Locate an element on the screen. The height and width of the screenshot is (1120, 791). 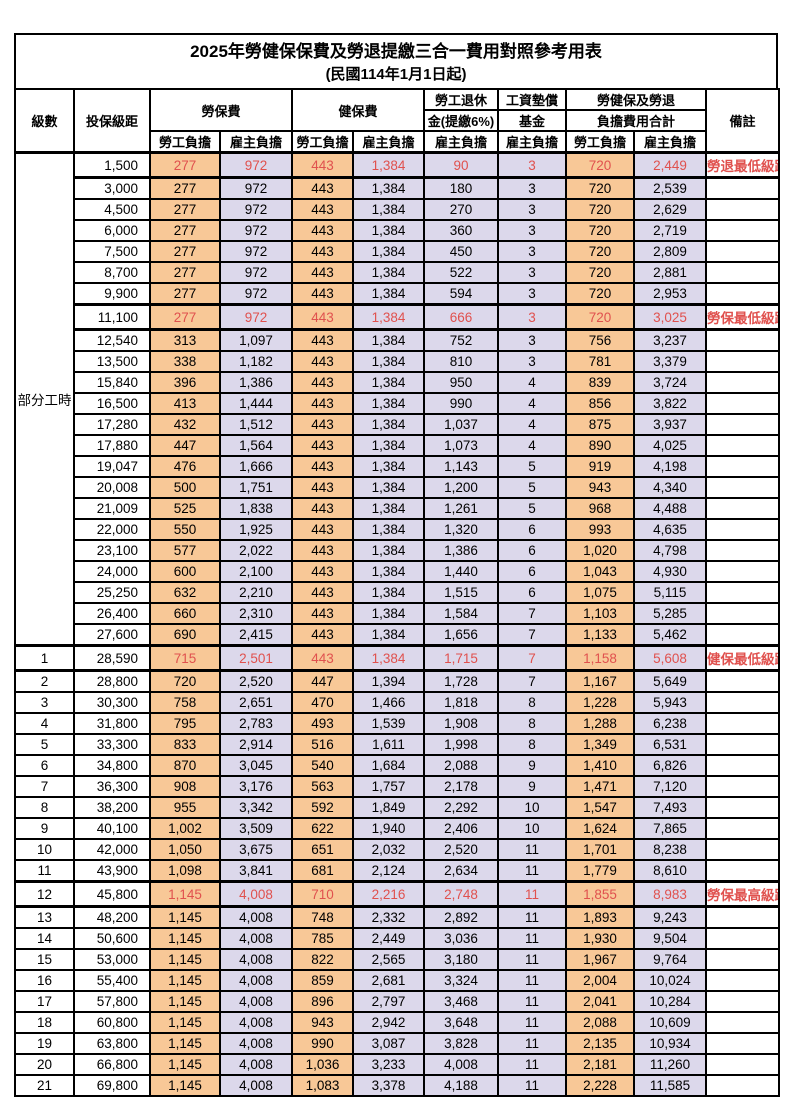
cell-total-employee: 1,020 is located at coordinates (600, 550).